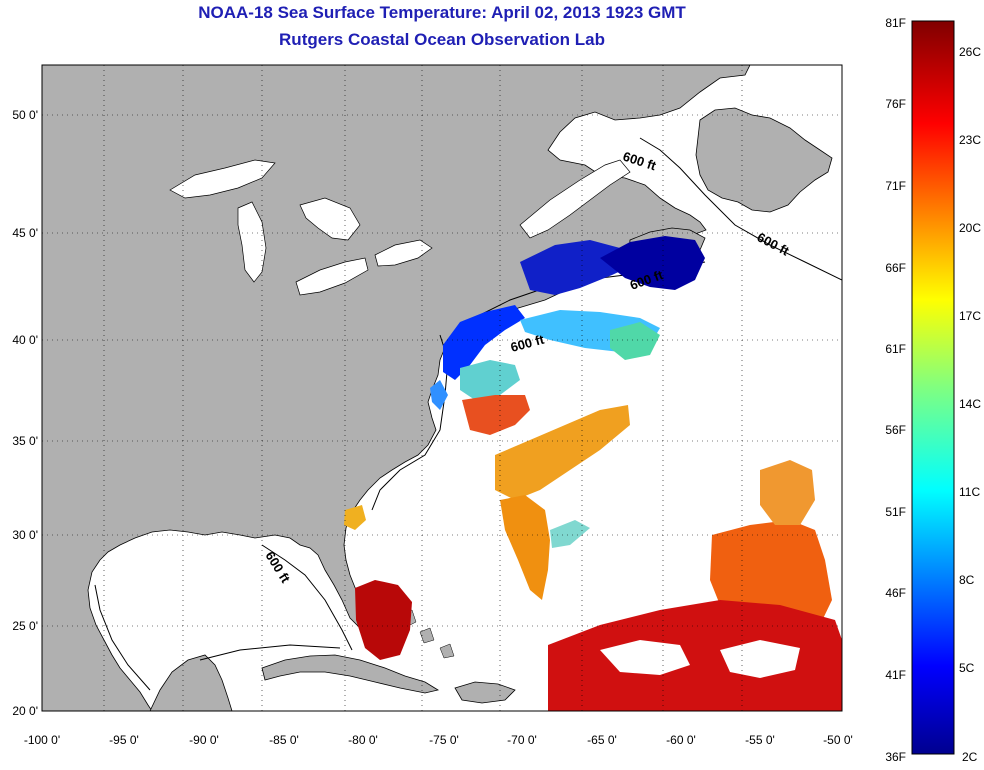 The image size is (984, 770). What do you see at coordinates (284, 740) in the screenshot?
I see `lon-label: -85 0'` at bounding box center [284, 740].